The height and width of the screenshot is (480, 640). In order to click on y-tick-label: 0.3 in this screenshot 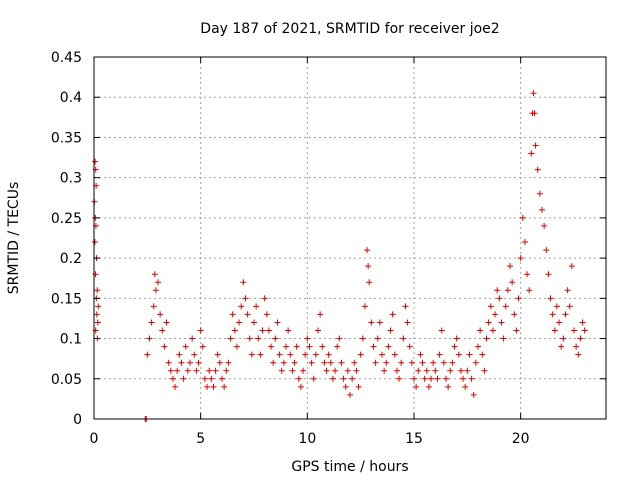, I will do `click(71, 179)`.